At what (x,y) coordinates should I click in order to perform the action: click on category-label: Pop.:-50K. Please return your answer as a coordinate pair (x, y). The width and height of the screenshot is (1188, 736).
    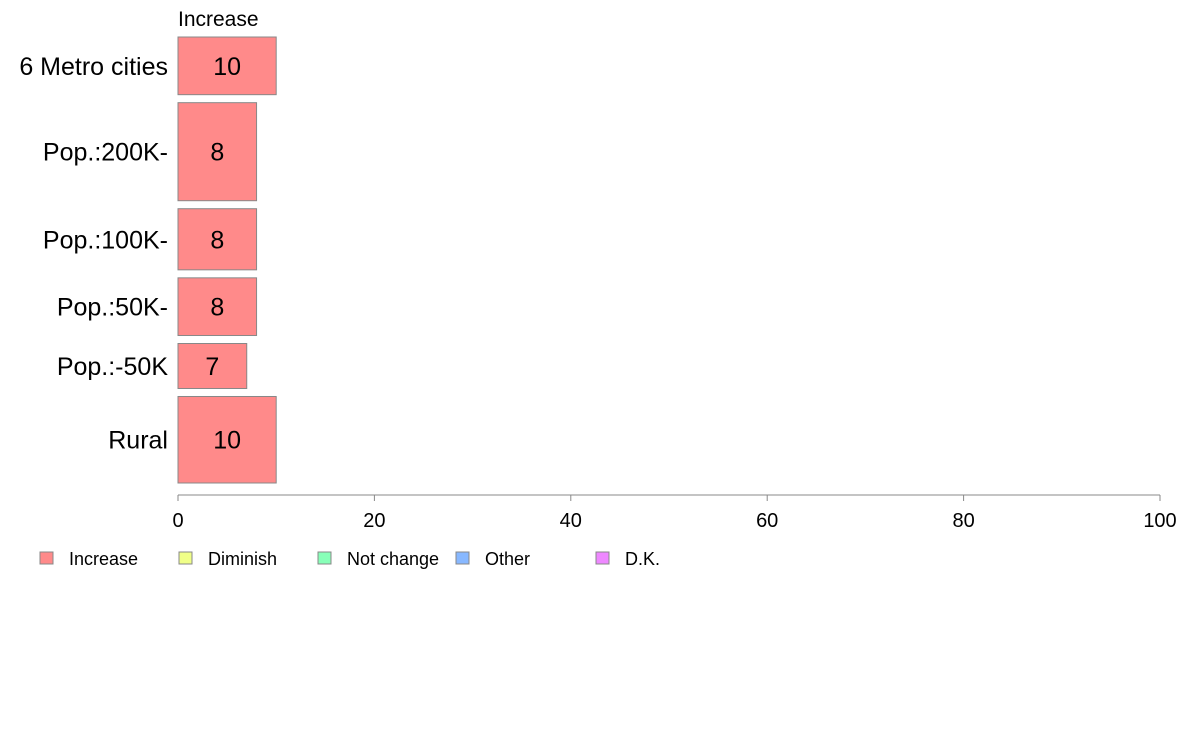
    Looking at the image, I should click on (113, 367).